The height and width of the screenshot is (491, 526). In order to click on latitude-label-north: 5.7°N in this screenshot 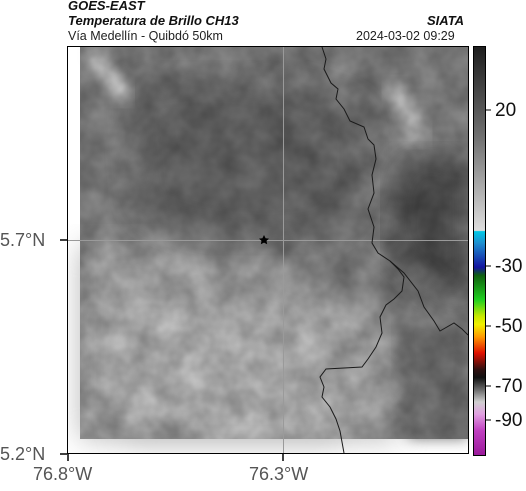, I will do `click(23, 240)`.